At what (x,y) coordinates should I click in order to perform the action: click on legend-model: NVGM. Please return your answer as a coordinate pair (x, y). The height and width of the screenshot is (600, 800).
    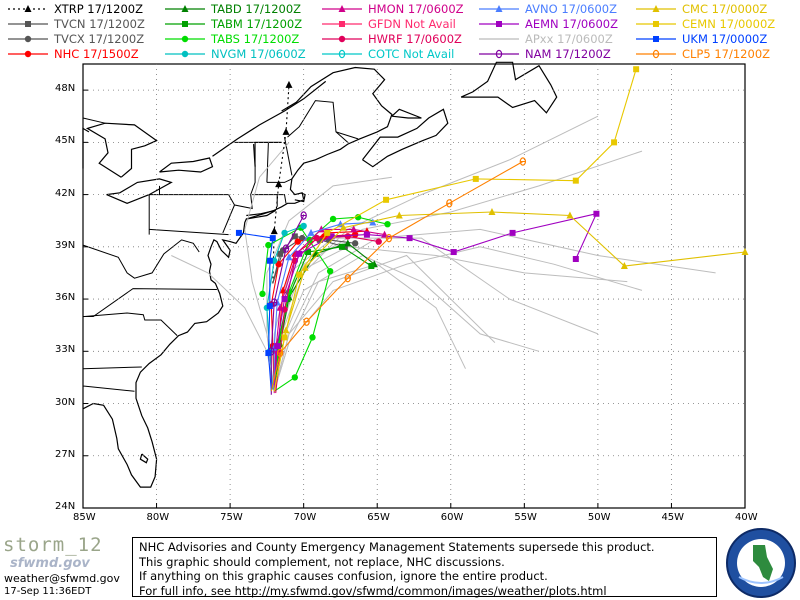
    Looking at the image, I should click on (229, 54).